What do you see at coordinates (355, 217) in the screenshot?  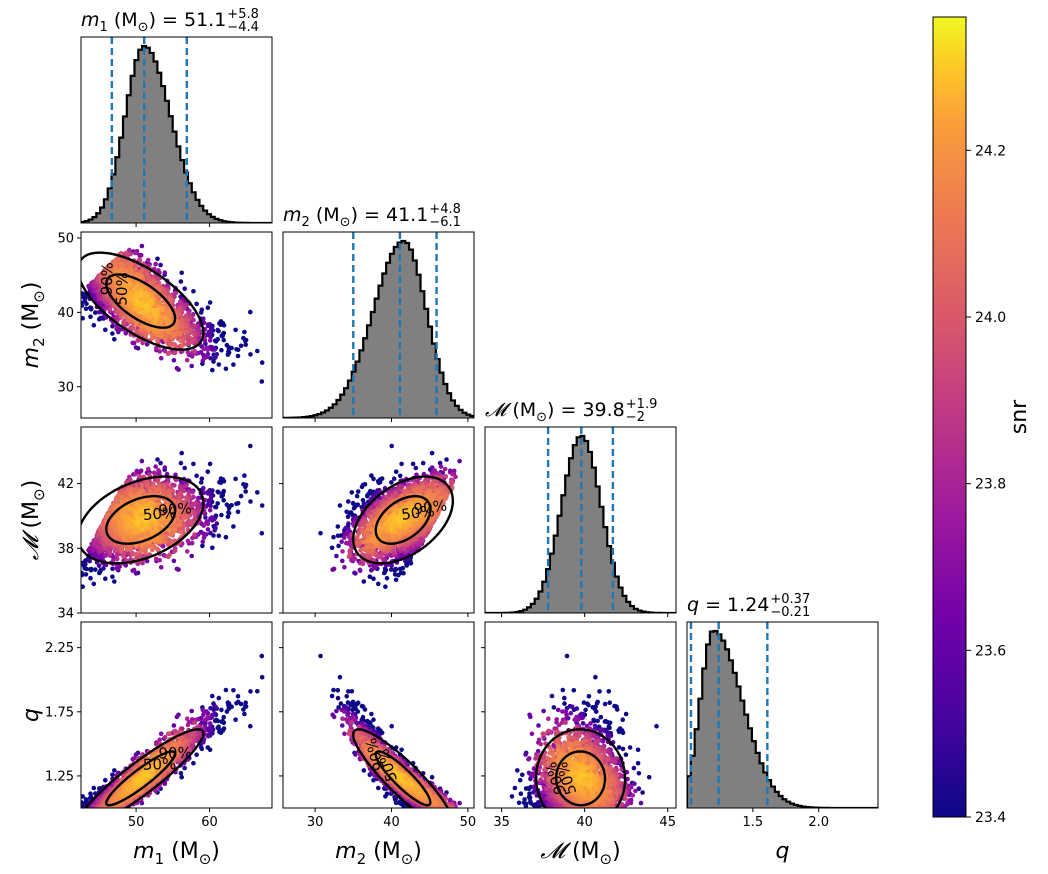 I see `panel-title-m_2: m2 (M⊙) = 41.1` at bounding box center [355, 217].